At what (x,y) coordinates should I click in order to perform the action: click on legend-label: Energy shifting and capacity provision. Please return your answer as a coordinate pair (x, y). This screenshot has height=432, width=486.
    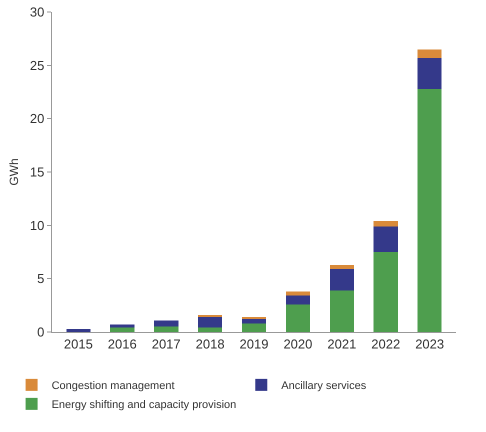
    Looking at the image, I should click on (144, 405).